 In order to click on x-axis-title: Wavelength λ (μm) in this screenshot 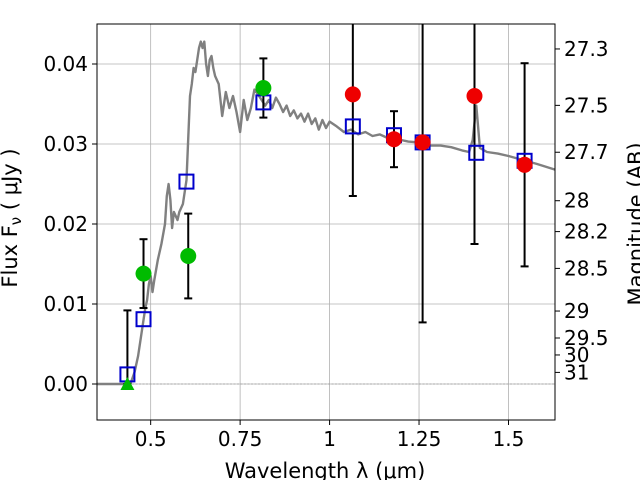, I will do `click(325, 469)`.